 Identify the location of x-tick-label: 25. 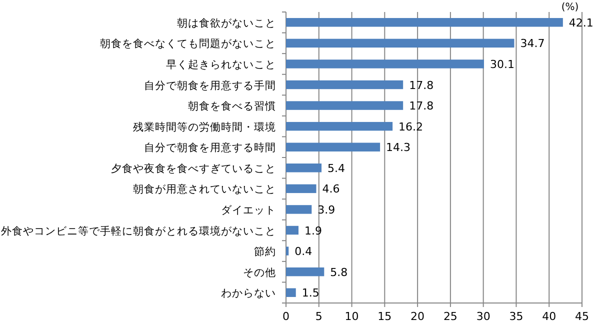
(450, 316).